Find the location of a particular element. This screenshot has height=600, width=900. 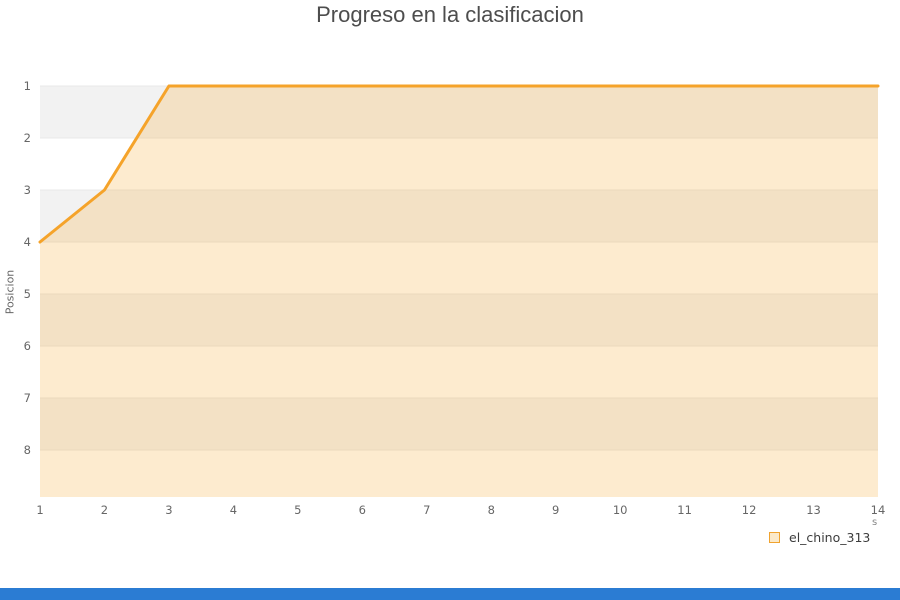

x-tick-label: 1 is located at coordinates (39, 510).